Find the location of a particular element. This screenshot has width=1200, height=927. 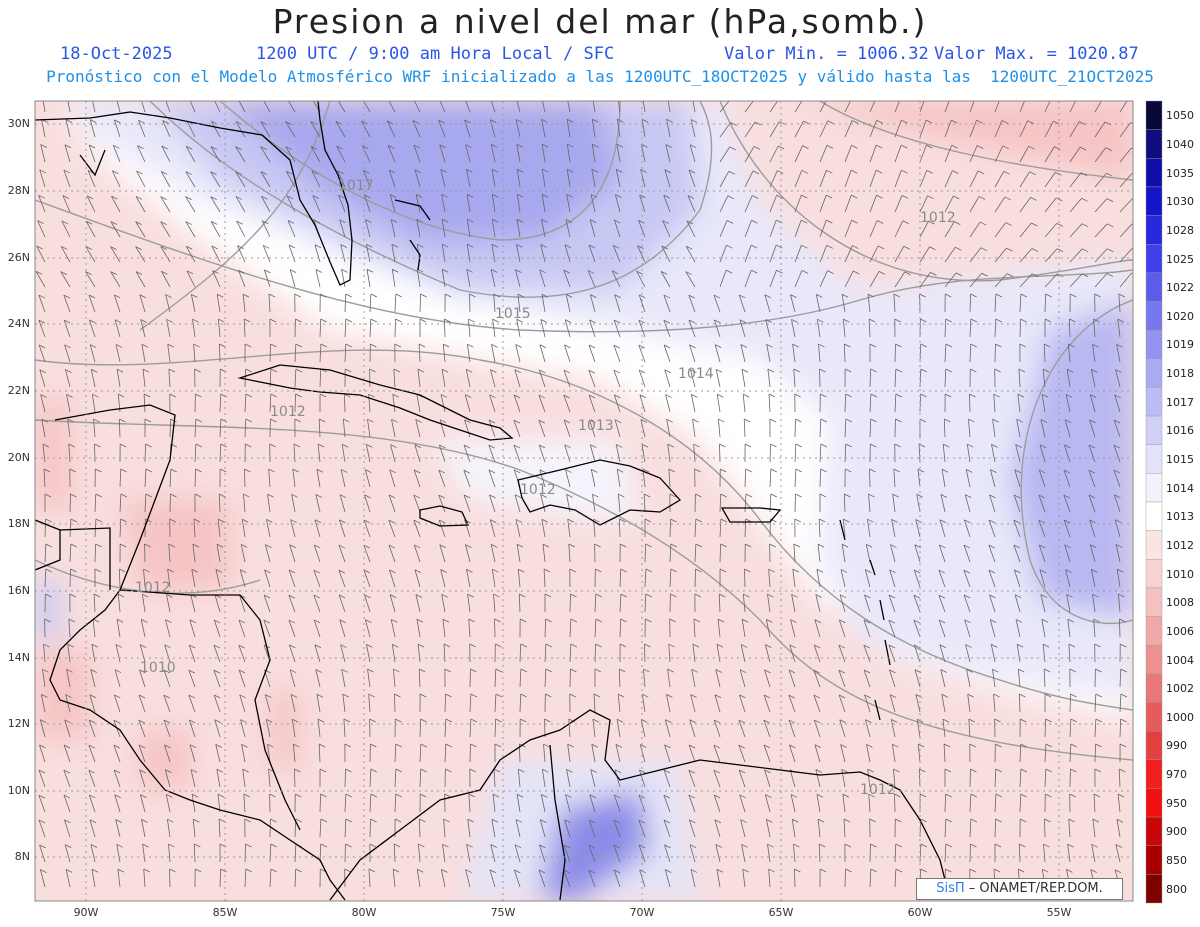

colorbar-label: 1018 is located at coordinates (1180, 374).